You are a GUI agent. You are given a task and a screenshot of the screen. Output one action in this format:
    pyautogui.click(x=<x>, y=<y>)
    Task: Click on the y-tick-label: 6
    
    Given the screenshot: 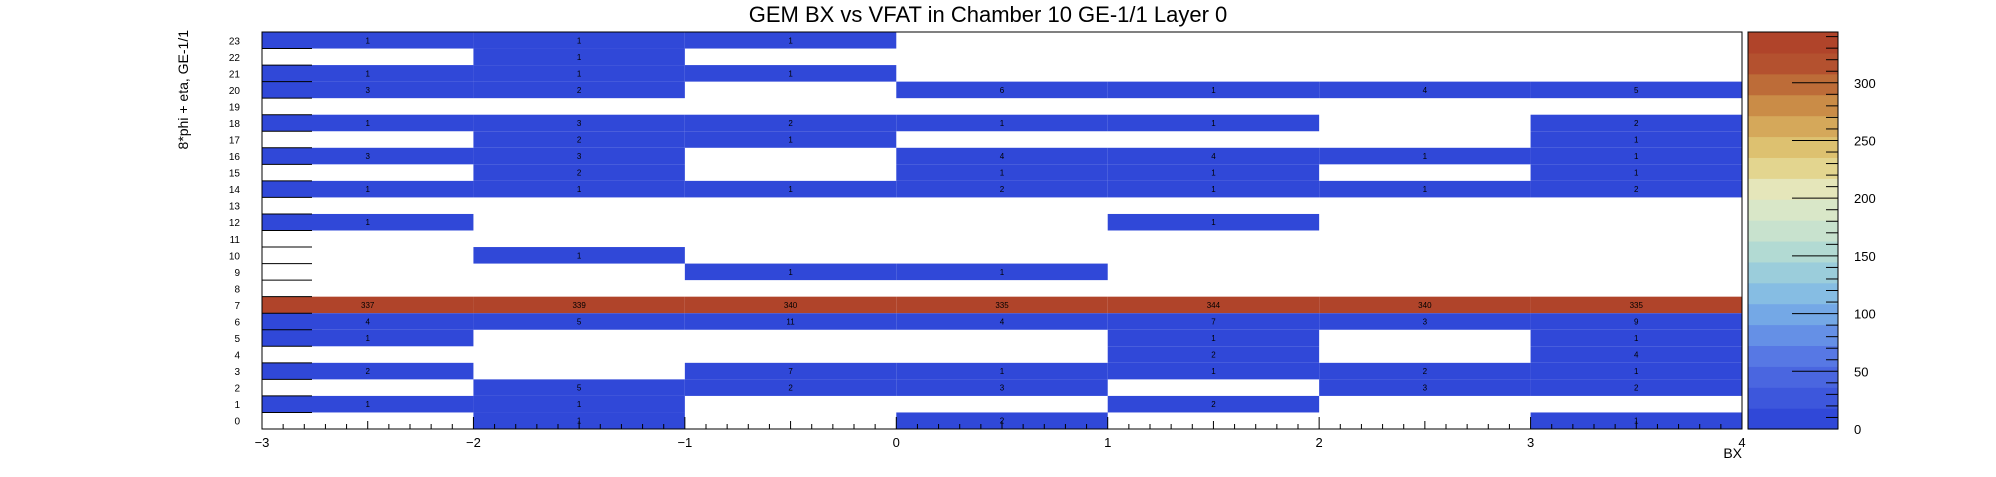 What is the action you would take?
    pyautogui.click(x=237, y=322)
    